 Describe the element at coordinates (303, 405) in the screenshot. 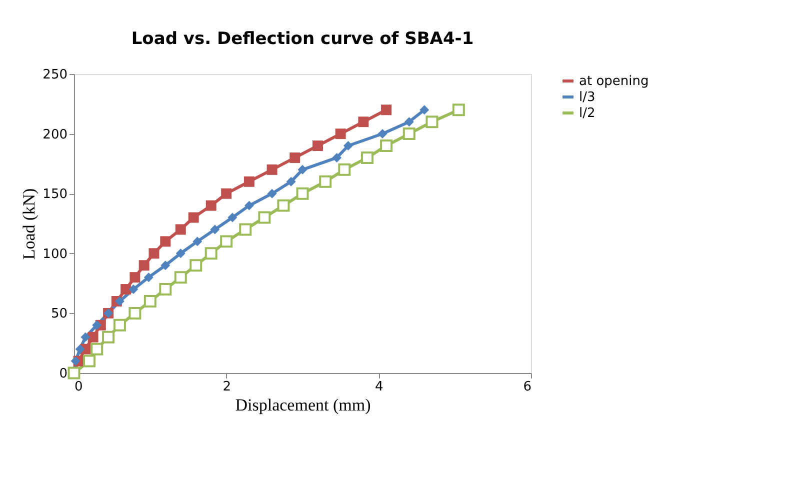

I see `x-axis-title: Displacement (mm)` at that location.